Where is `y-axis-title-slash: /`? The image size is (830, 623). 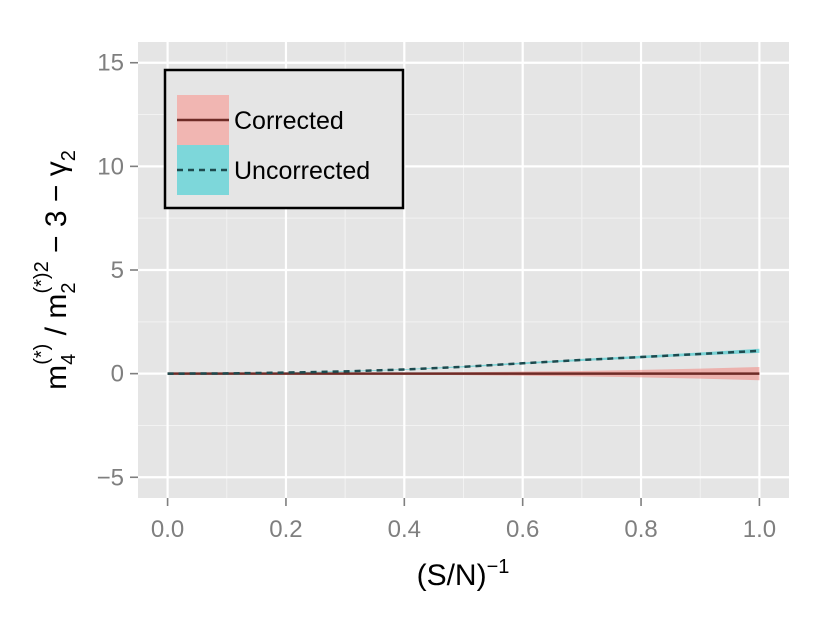 y-axis-title-slash: / is located at coordinates (56, 331).